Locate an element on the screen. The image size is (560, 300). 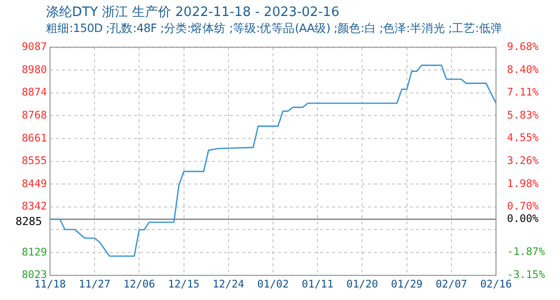
x-tick-label: 02/16 is located at coordinates (496, 284).